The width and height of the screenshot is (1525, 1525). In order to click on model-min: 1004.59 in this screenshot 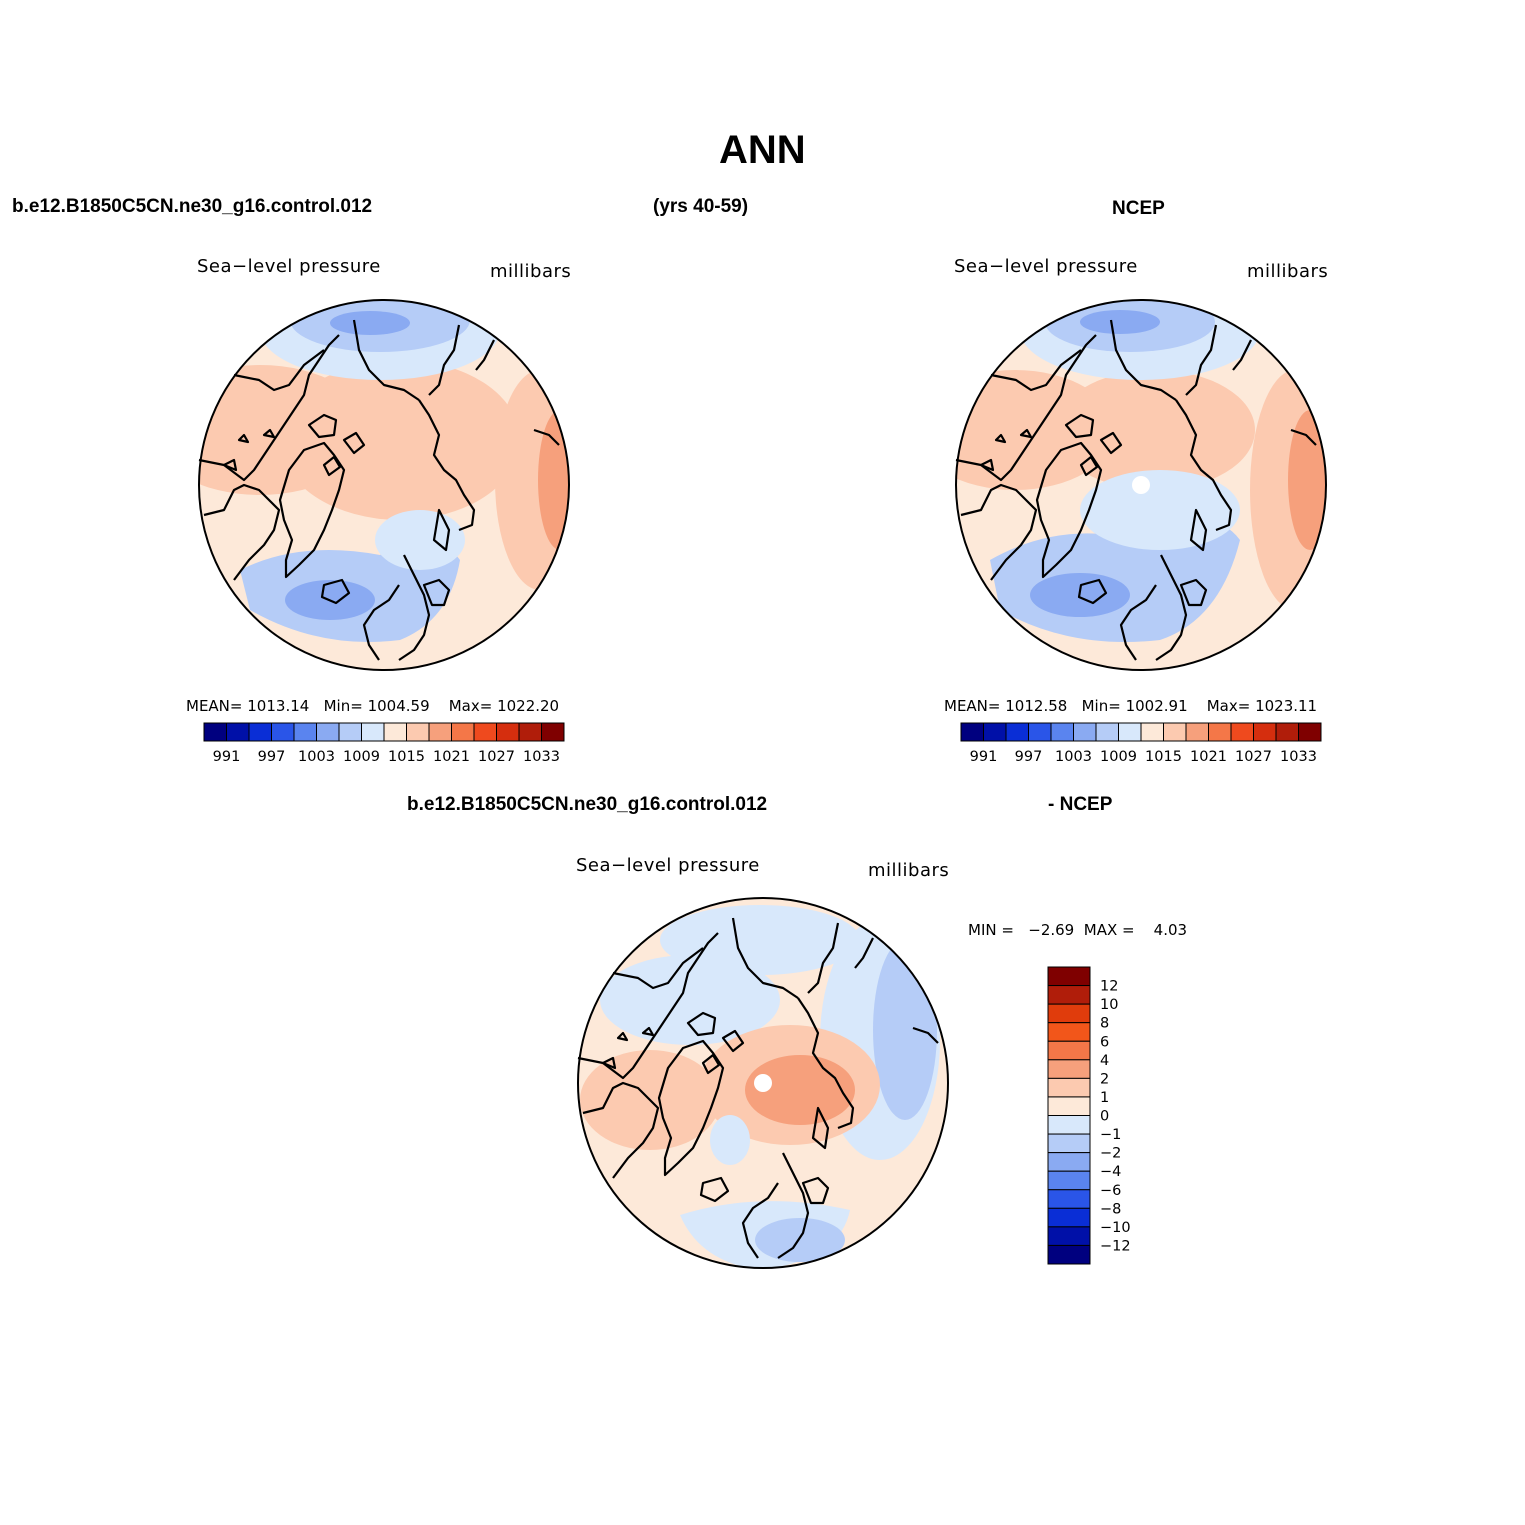, I will do `click(398, 706)`.